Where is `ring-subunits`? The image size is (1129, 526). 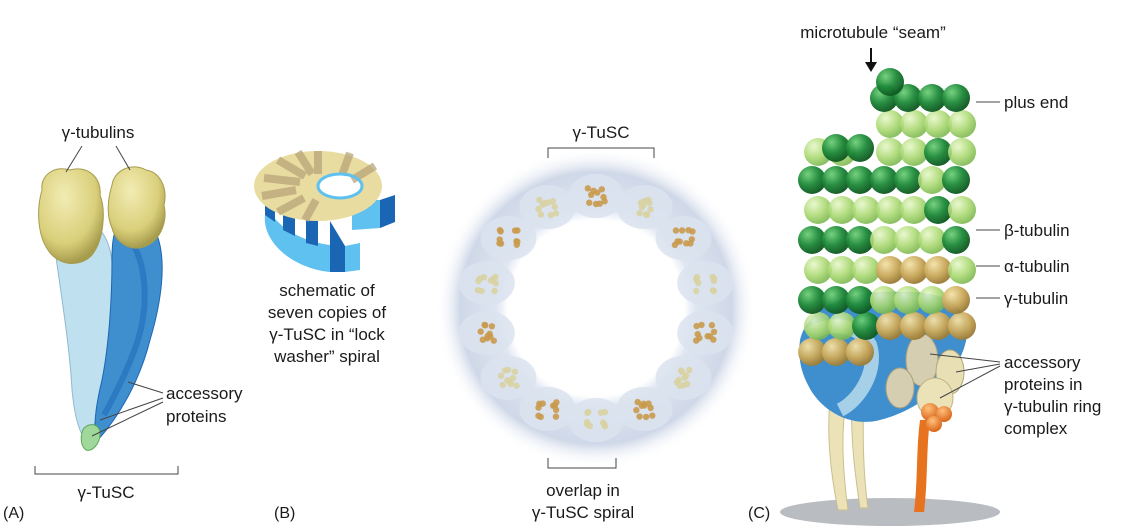
ring-subunits is located at coordinates (596, 308).